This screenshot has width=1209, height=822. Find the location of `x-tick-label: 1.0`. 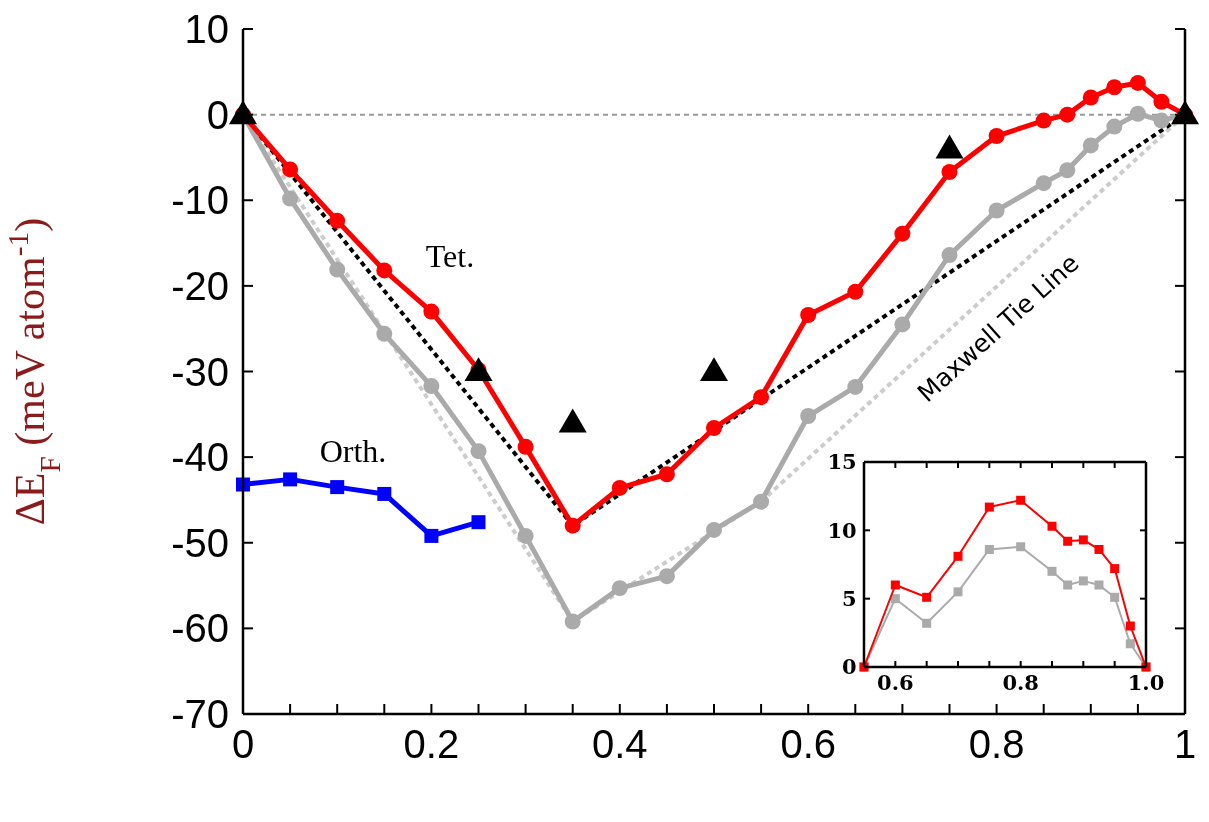

x-tick-label: 1.0 is located at coordinates (1146, 683).